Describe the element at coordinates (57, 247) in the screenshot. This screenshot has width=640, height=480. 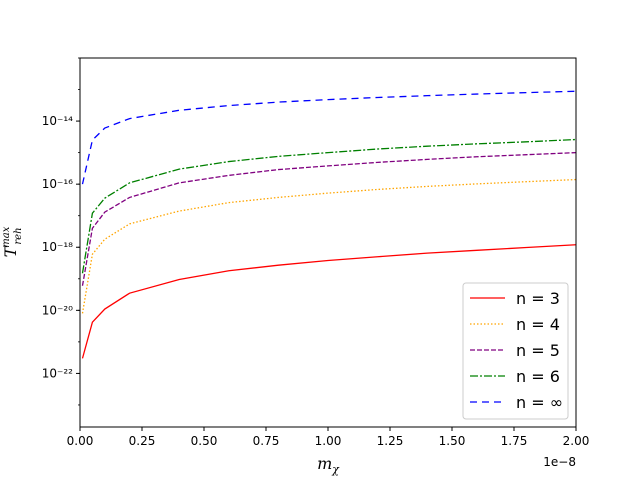
I see `y-tick-label: 10⁻¹⁸` at that location.